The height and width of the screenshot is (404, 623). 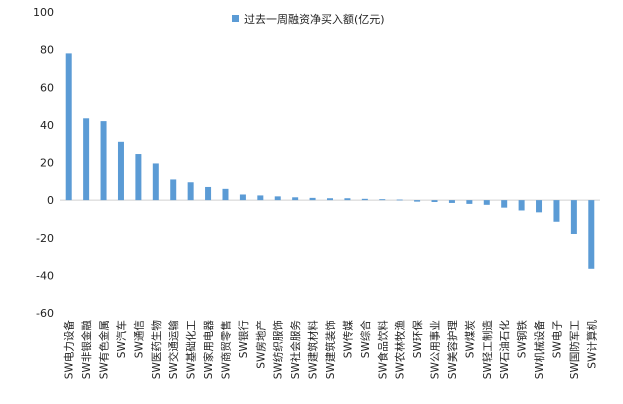 What do you see at coordinates (417, 339) in the screenshot?
I see `x-category-label: SW环保` at bounding box center [417, 339].